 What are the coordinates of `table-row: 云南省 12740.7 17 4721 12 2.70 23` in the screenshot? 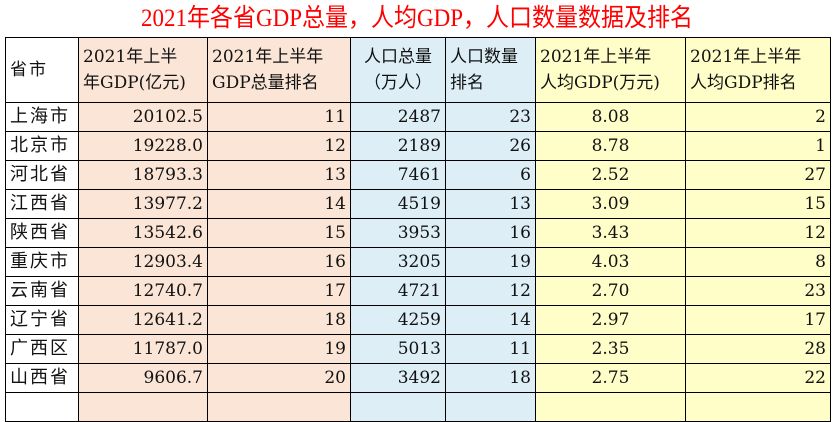 It's located at (418, 291).